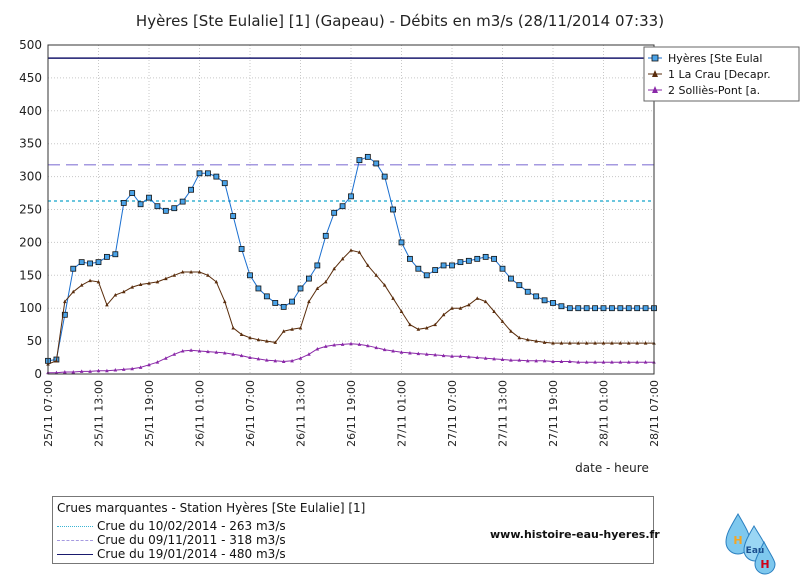 The image size is (800, 588). I want to click on legend-swatch-icon, so click(655, 89).